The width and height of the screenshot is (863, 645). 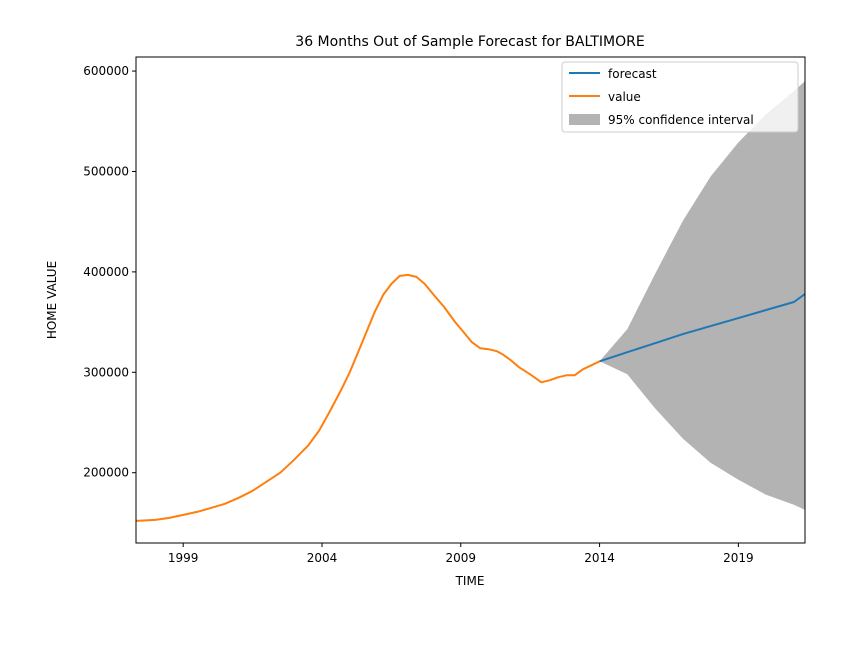 What do you see at coordinates (738, 558) in the screenshot?
I see `x-tick-label: 2019` at bounding box center [738, 558].